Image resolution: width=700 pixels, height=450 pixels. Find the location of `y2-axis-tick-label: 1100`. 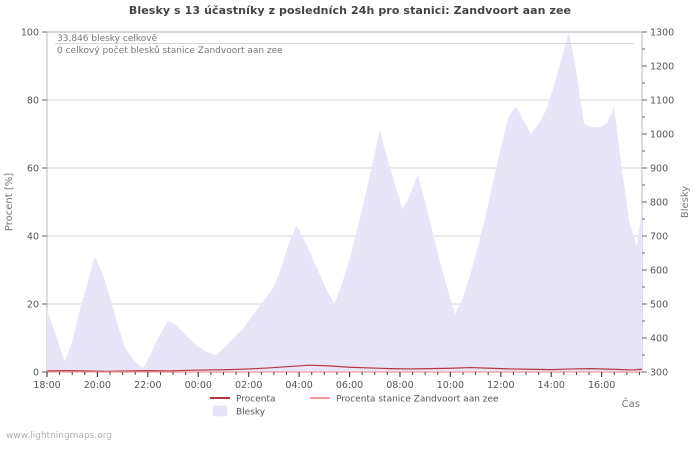

y2-axis-tick-label: 1100 is located at coordinates (662, 101).